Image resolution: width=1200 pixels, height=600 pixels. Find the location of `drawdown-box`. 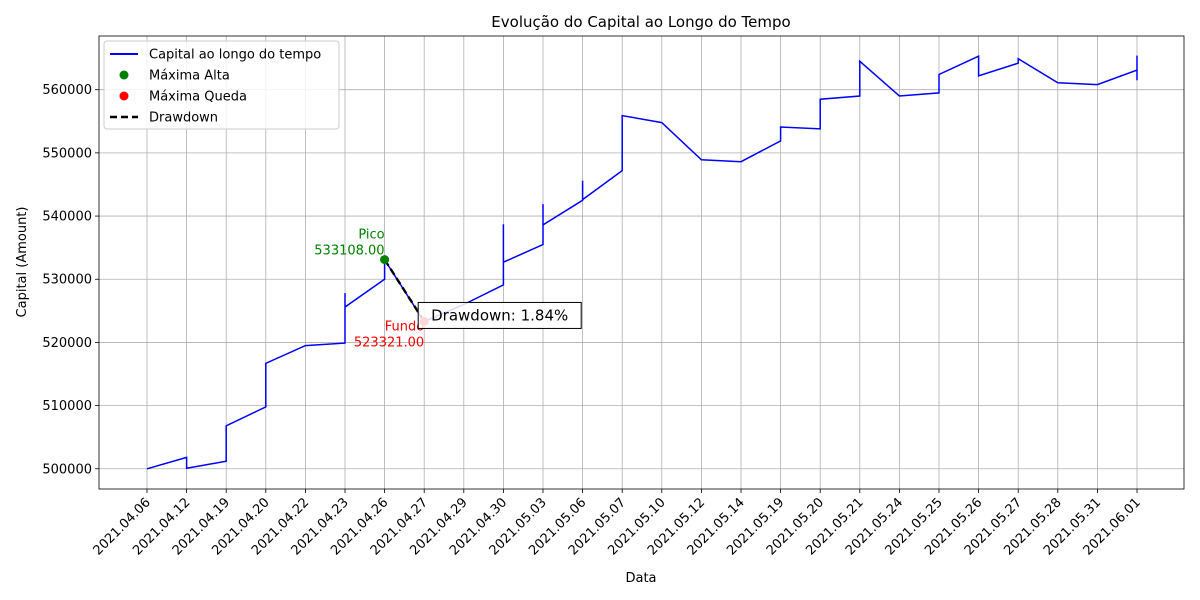

drawdown-box is located at coordinates (499, 315).